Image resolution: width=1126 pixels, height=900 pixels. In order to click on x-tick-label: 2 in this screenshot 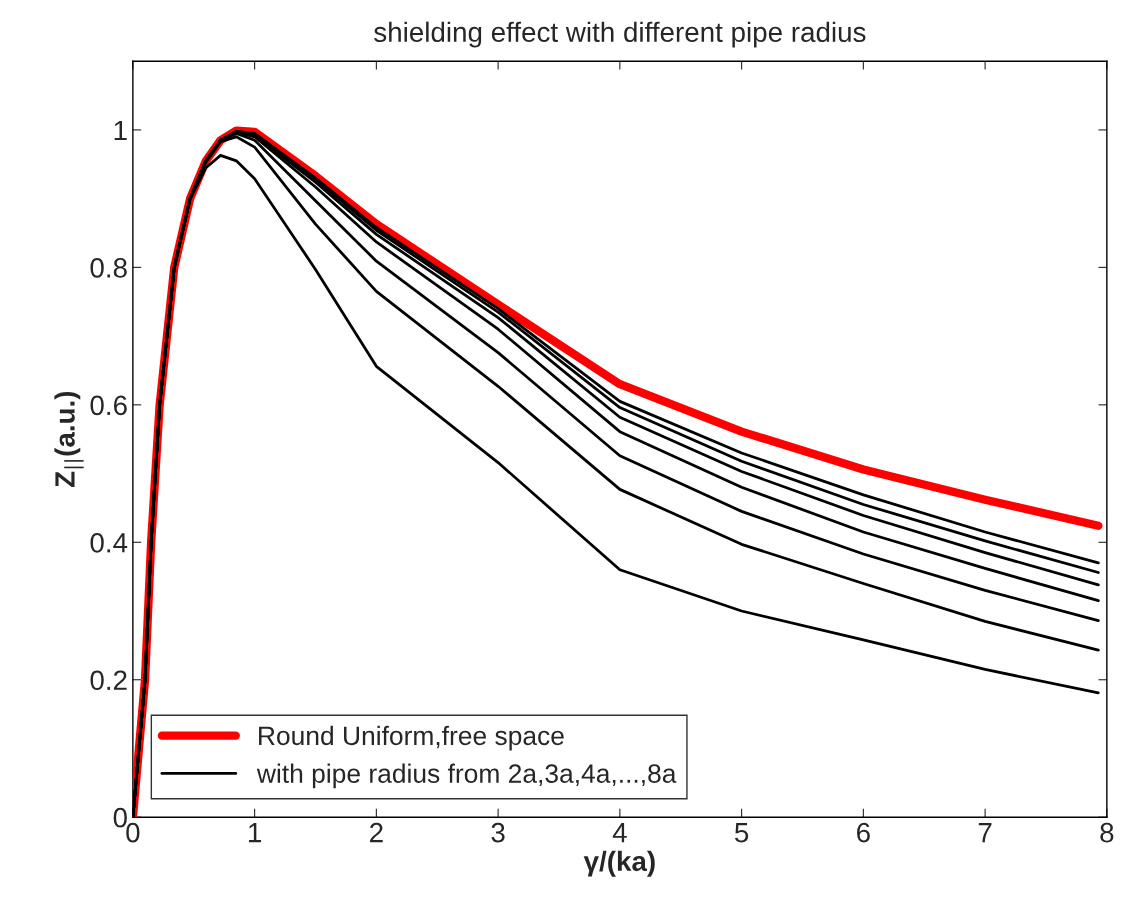, I will do `click(376, 832)`.